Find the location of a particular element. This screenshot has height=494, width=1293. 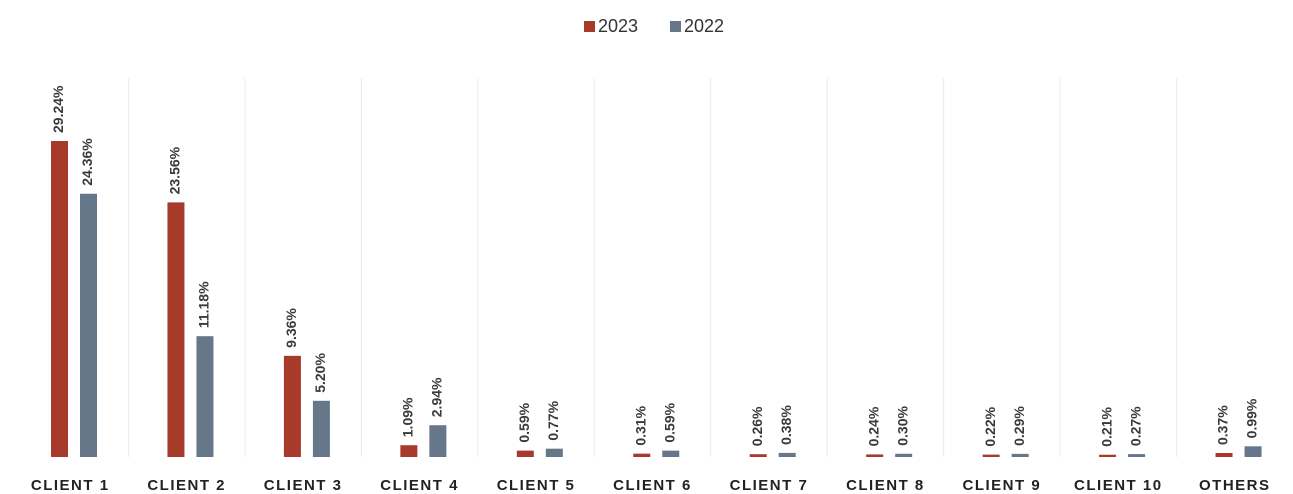

value-label: 0.26% is located at coordinates (757, 426).